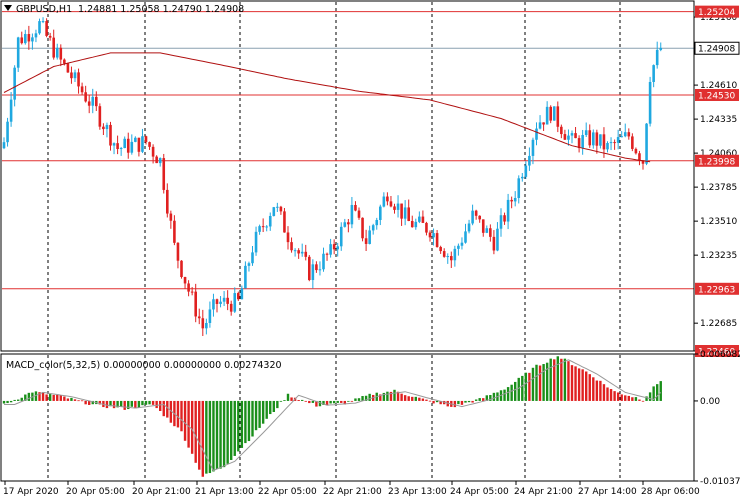 This screenshot has height=500, width=740. Describe the element at coordinates (44, 9) in the screenshot. I see `symbol-label: GBPUSD,H1` at that location.